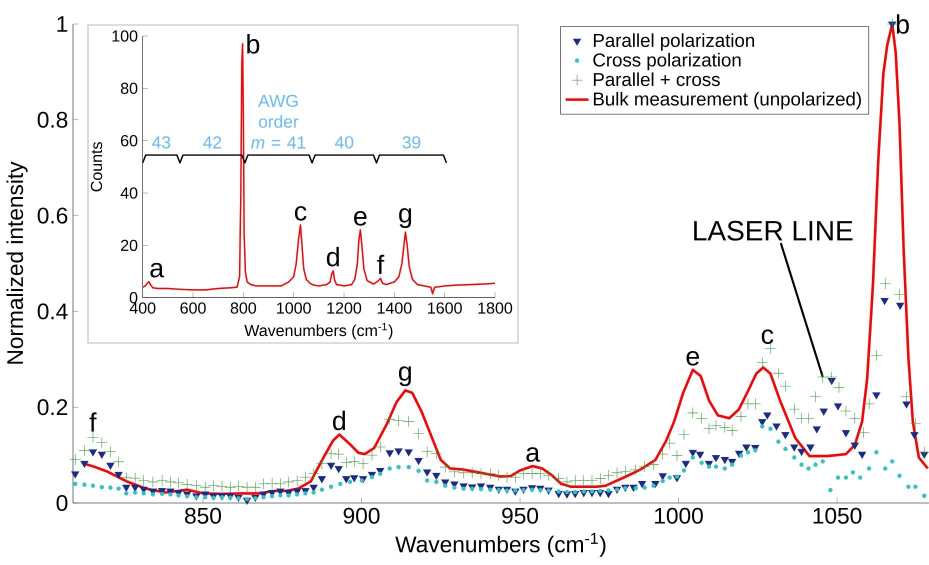  I want to click on legend-label: Parallel polarization, so click(674, 42).